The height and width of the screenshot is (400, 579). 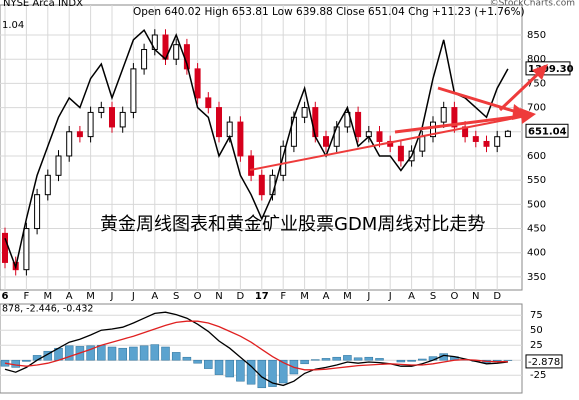 I want to click on y-tick-label: 400, so click(x=536, y=253).